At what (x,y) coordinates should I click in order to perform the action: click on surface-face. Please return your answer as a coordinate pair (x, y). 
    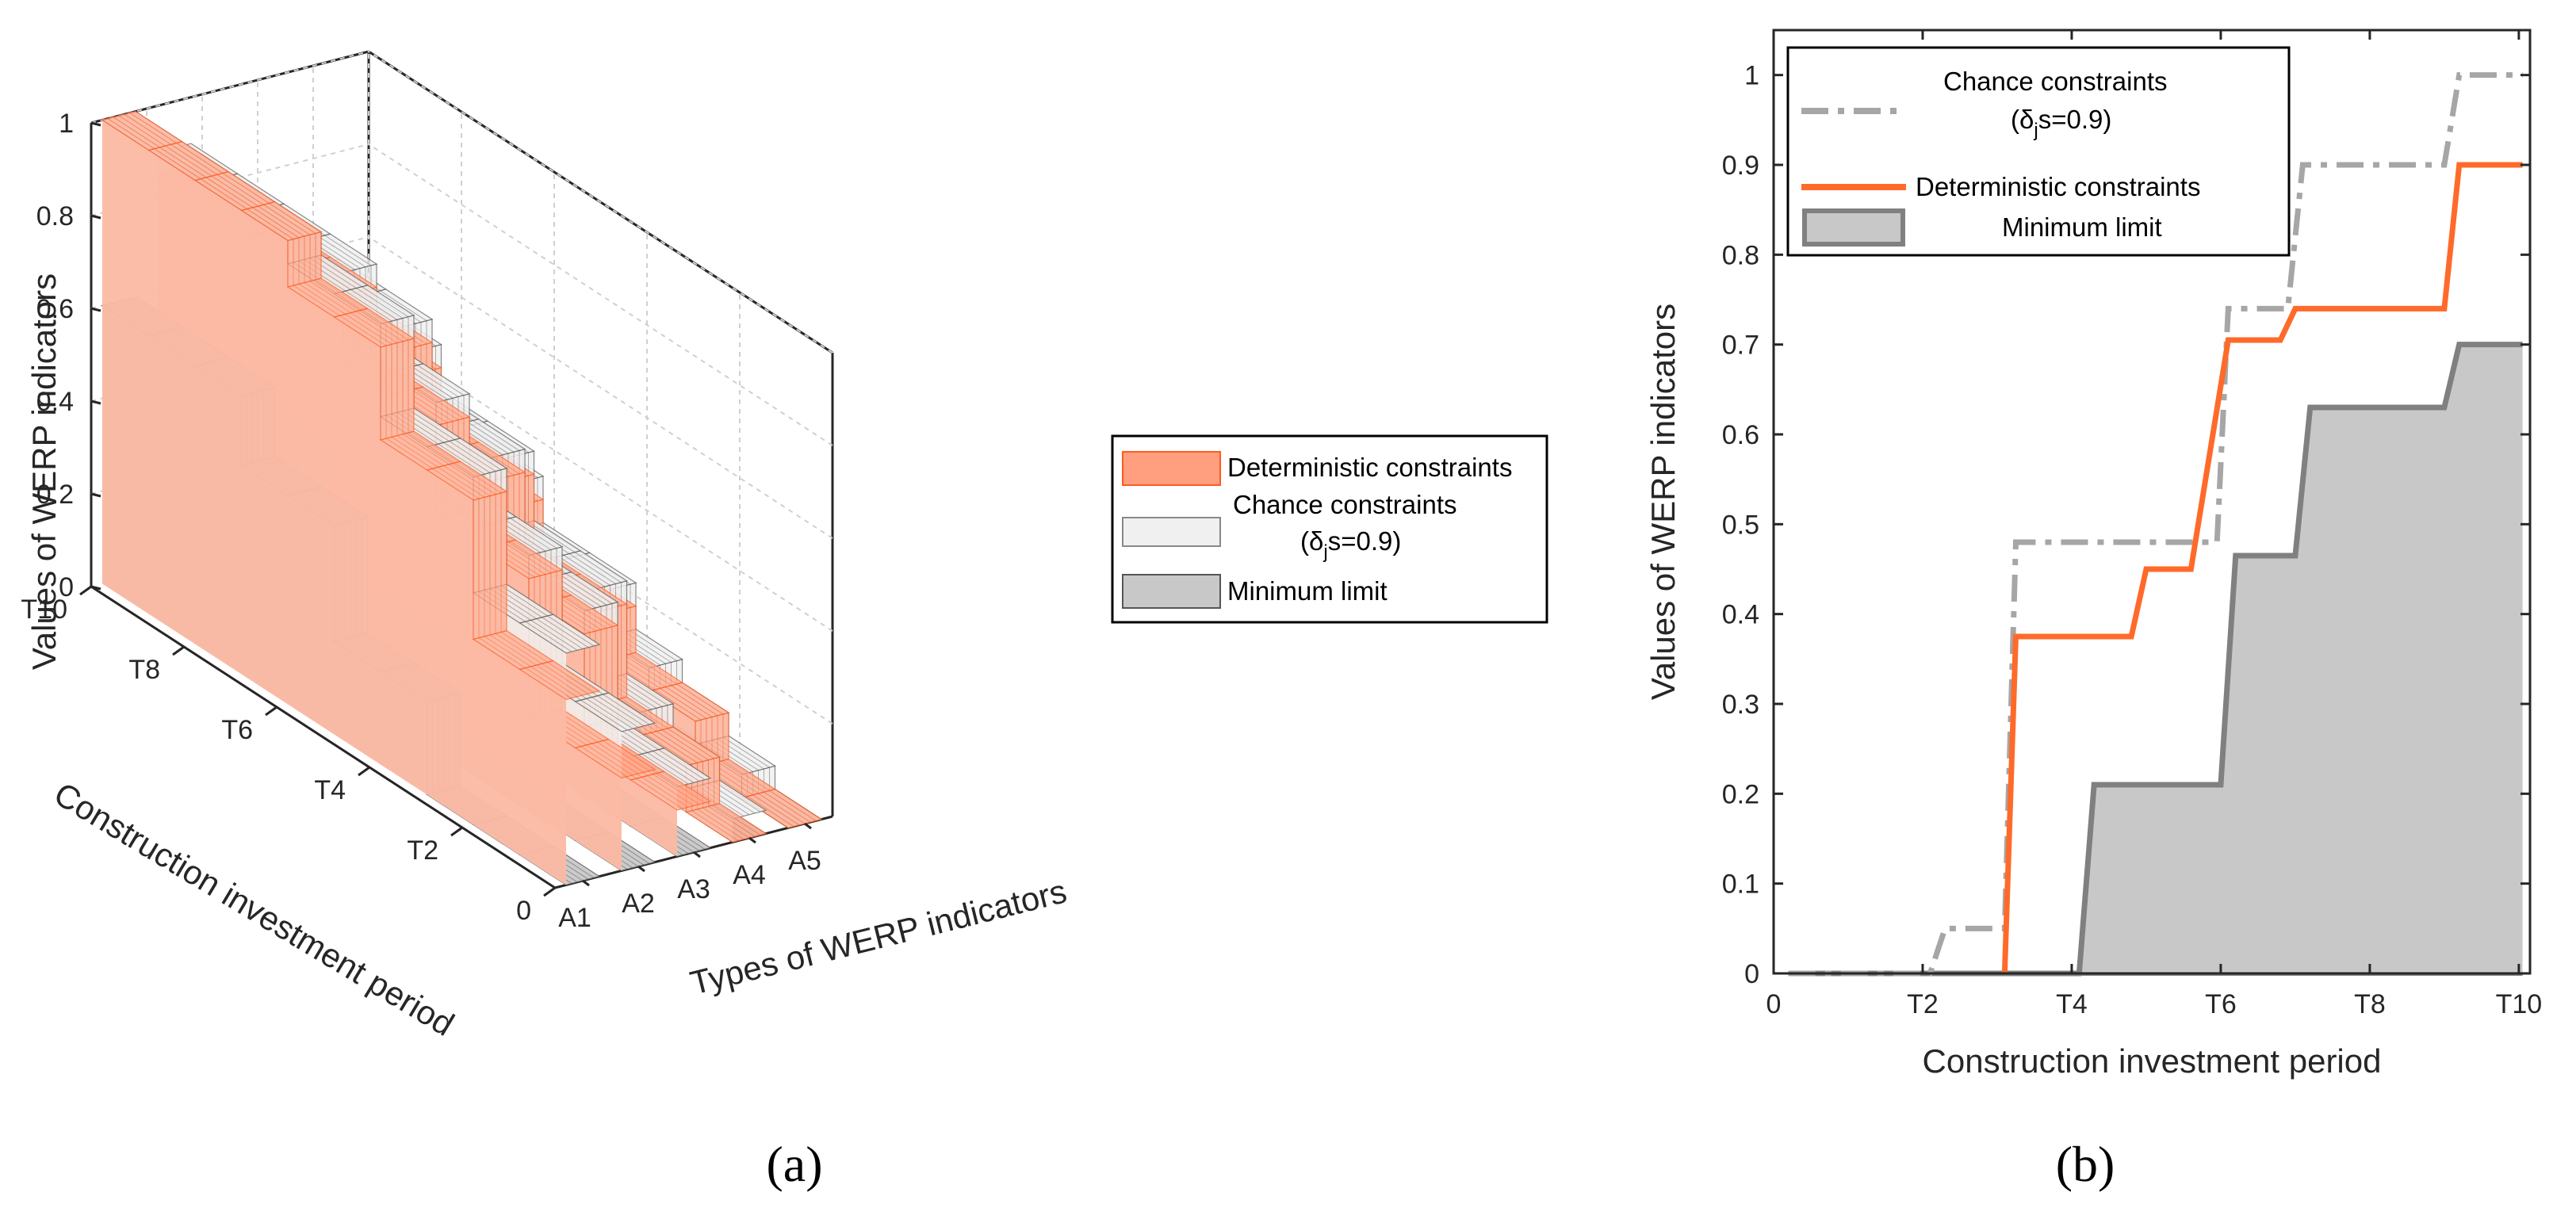
    Looking at the image, I should click on (334, 503).